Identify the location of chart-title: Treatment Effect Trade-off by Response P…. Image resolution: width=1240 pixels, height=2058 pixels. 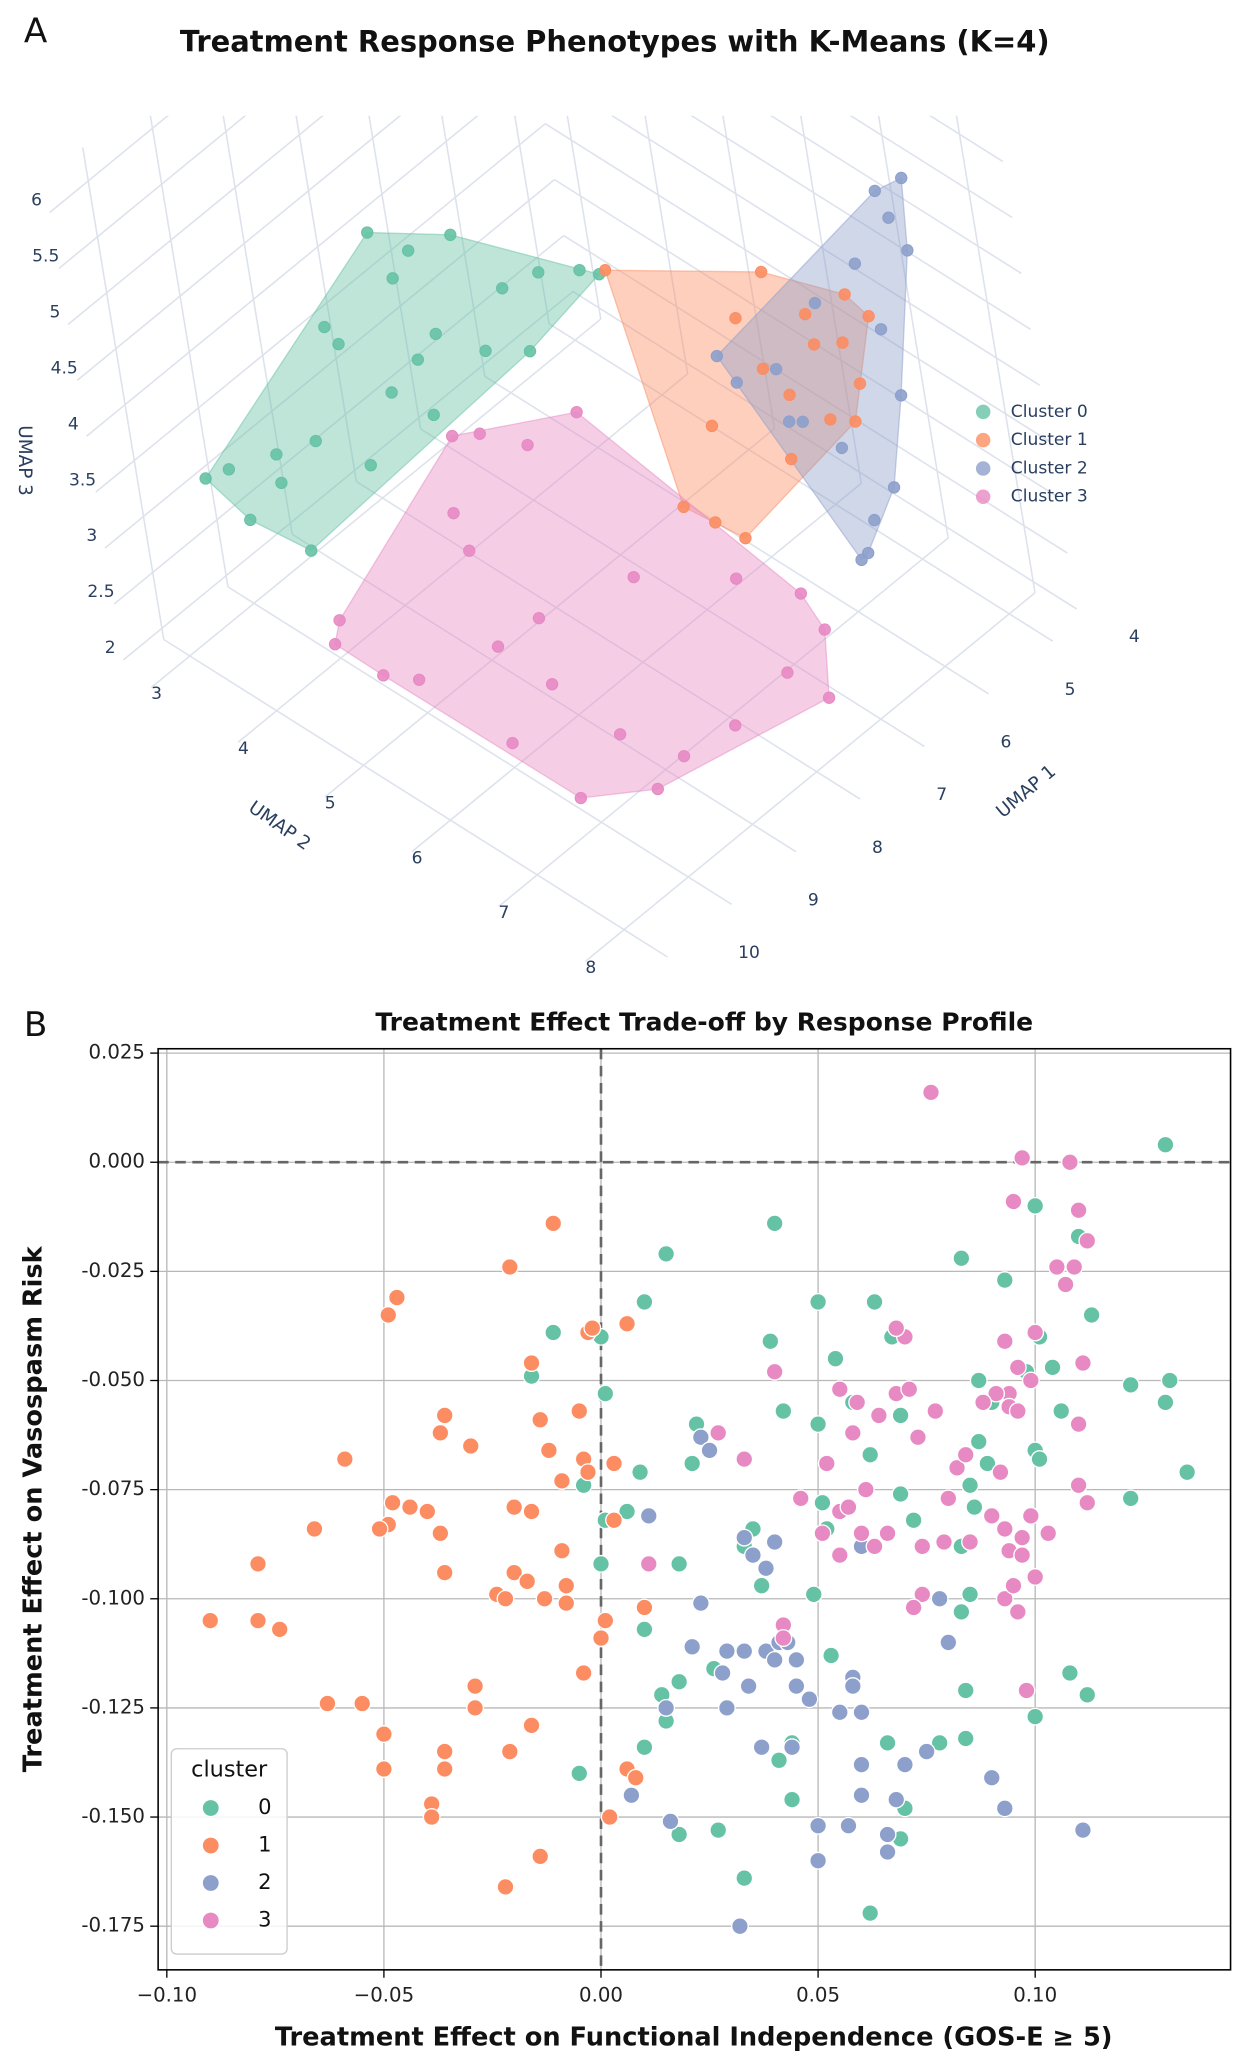
(704, 1022).